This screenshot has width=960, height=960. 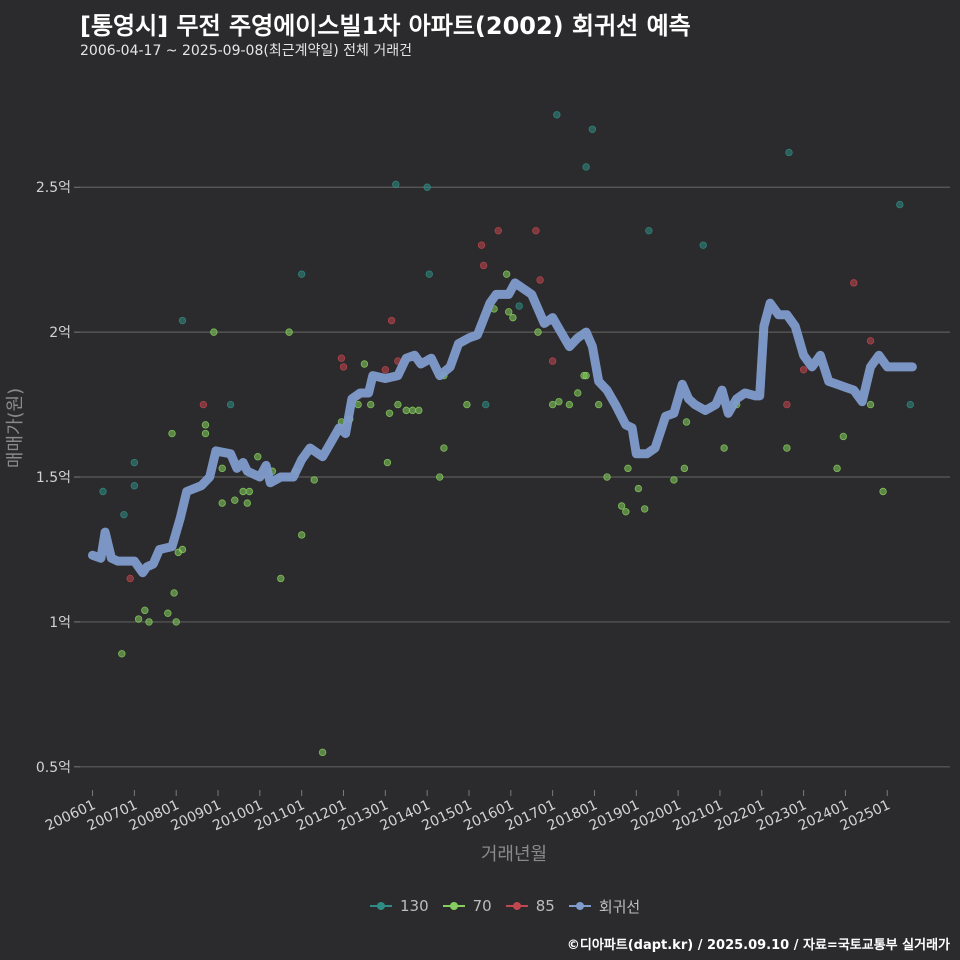 What do you see at coordinates (467, 906) in the screenshot?
I see `legend-item-70: 70` at bounding box center [467, 906].